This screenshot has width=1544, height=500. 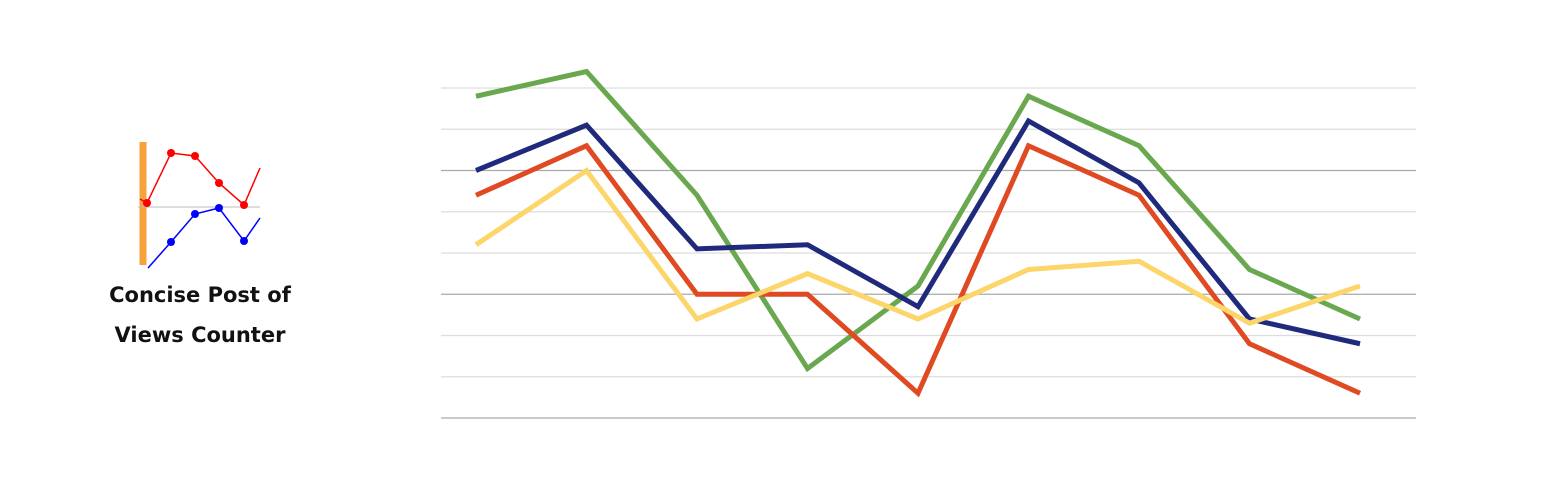 I want to click on logo-icon, so click(x=199, y=205).